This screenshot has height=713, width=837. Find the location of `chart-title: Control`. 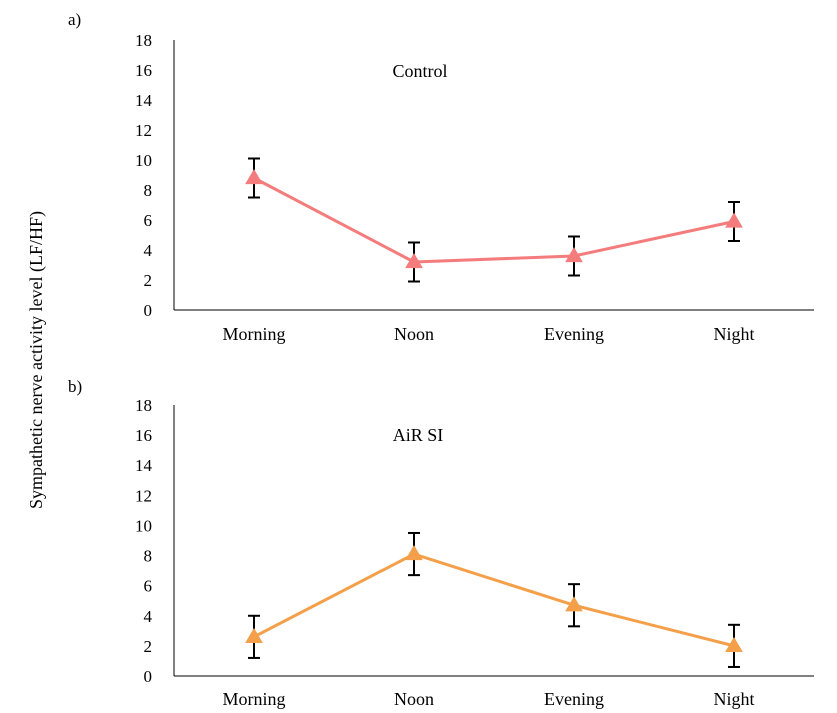

chart-title: Control is located at coordinates (419, 71).